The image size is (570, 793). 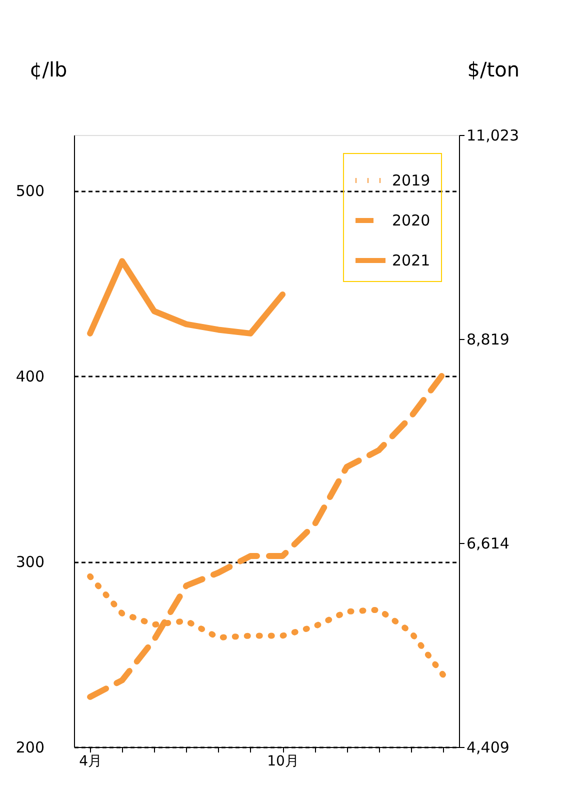 What do you see at coordinates (30, 191) in the screenshot?
I see `y-tick-label: 500` at bounding box center [30, 191].